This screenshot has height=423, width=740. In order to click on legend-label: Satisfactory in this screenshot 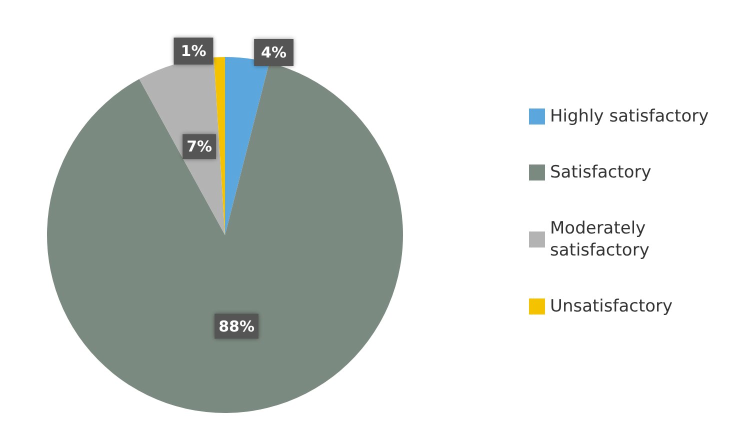, I will do `click(601, 172)`.